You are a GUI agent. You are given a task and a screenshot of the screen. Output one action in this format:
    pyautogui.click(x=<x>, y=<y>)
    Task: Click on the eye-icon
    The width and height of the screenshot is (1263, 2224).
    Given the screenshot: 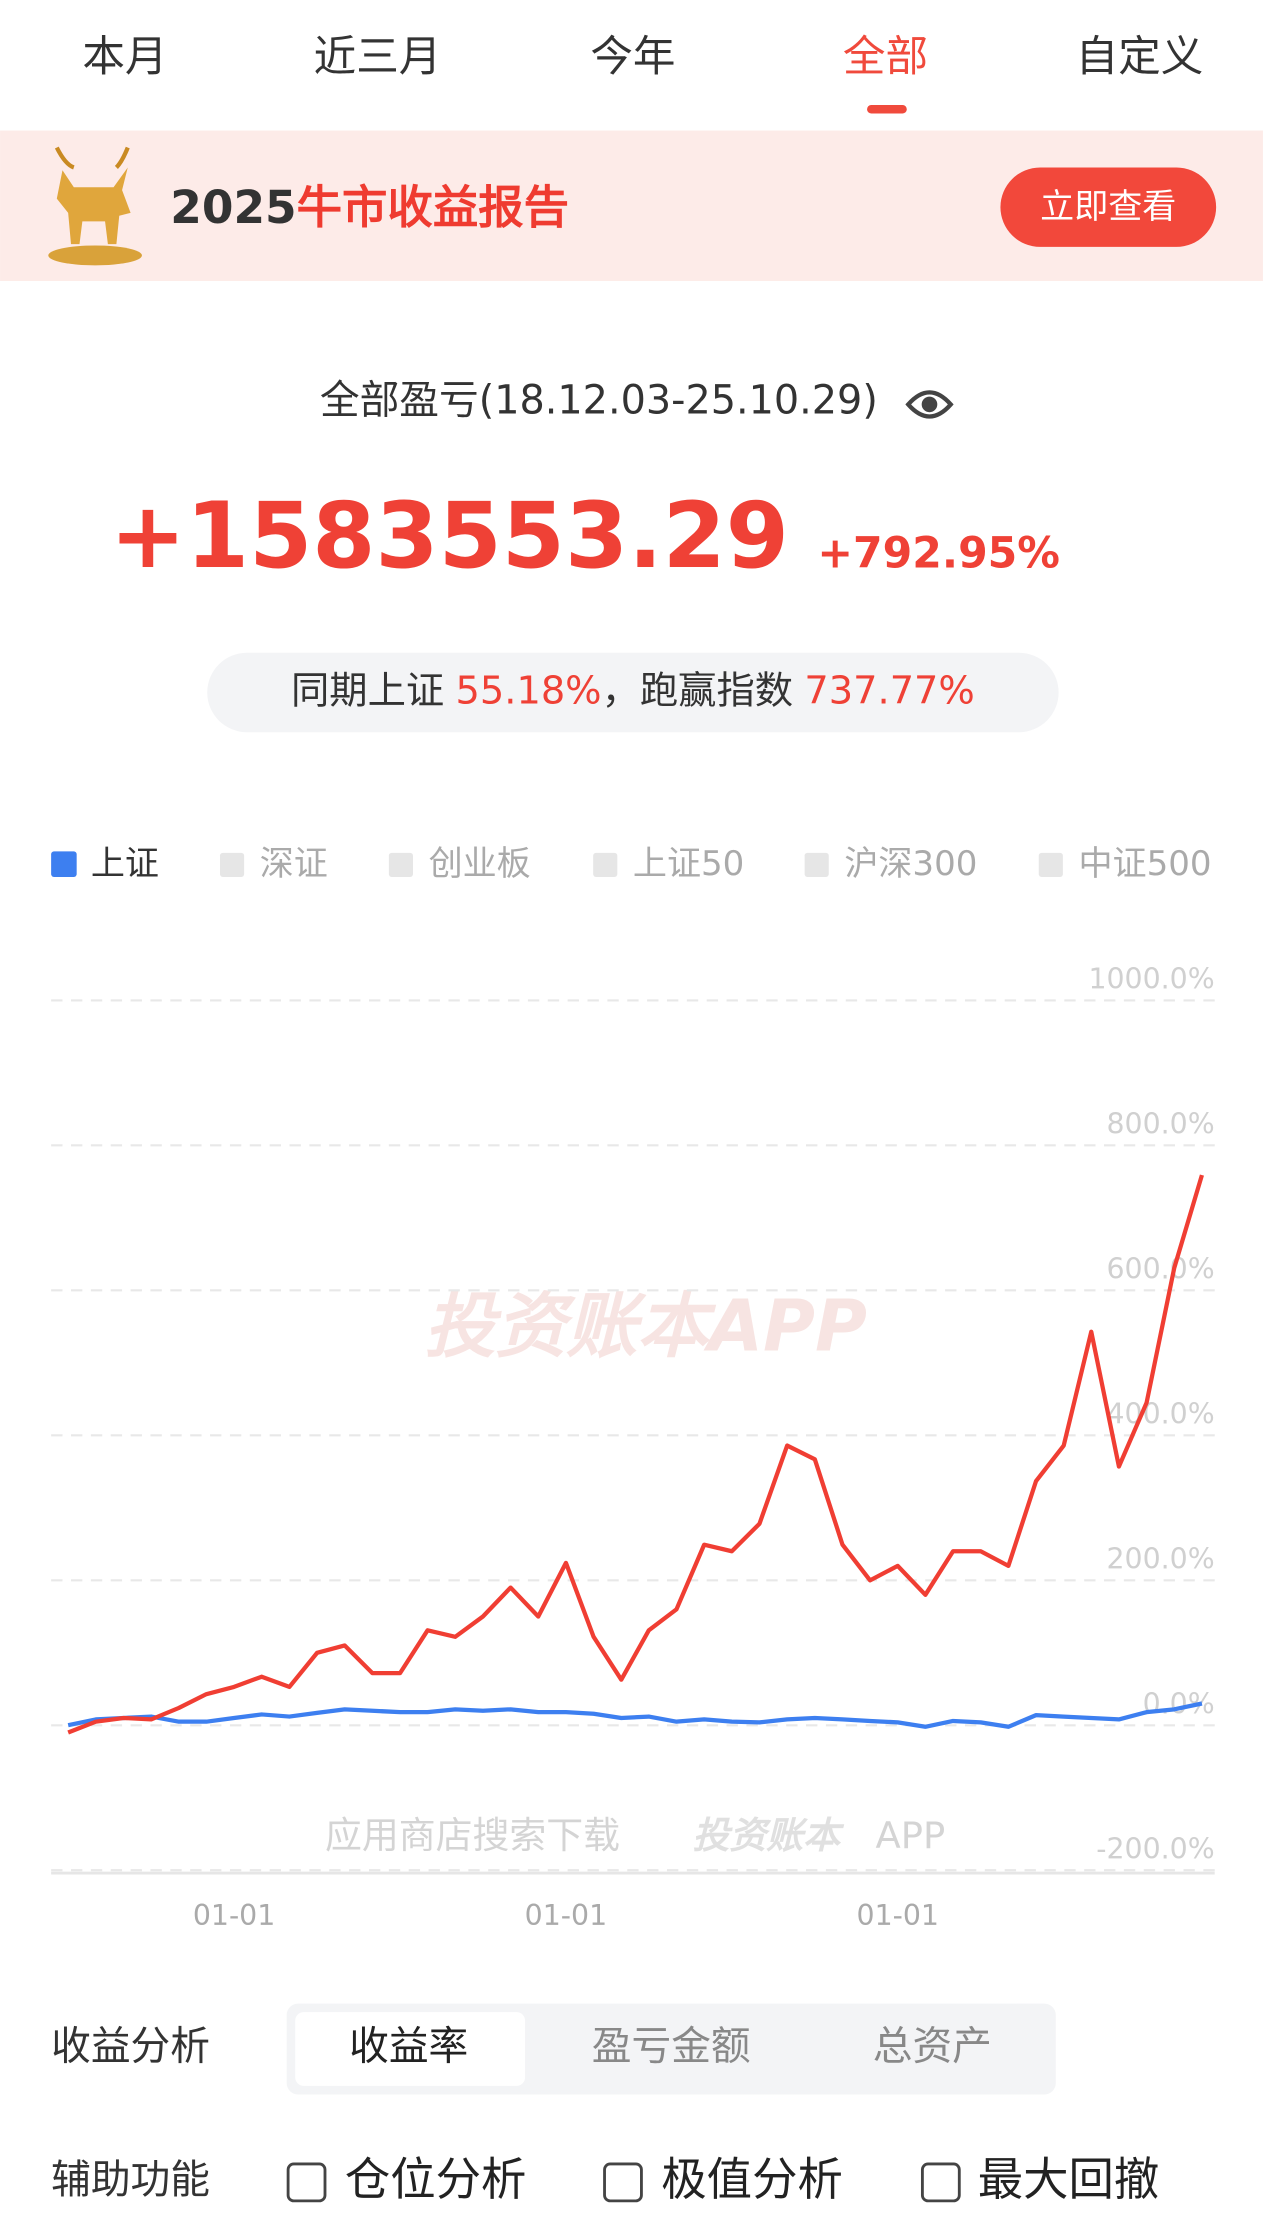 What is the action you would take?
    pyautogui.click(x=929, y=404)
    